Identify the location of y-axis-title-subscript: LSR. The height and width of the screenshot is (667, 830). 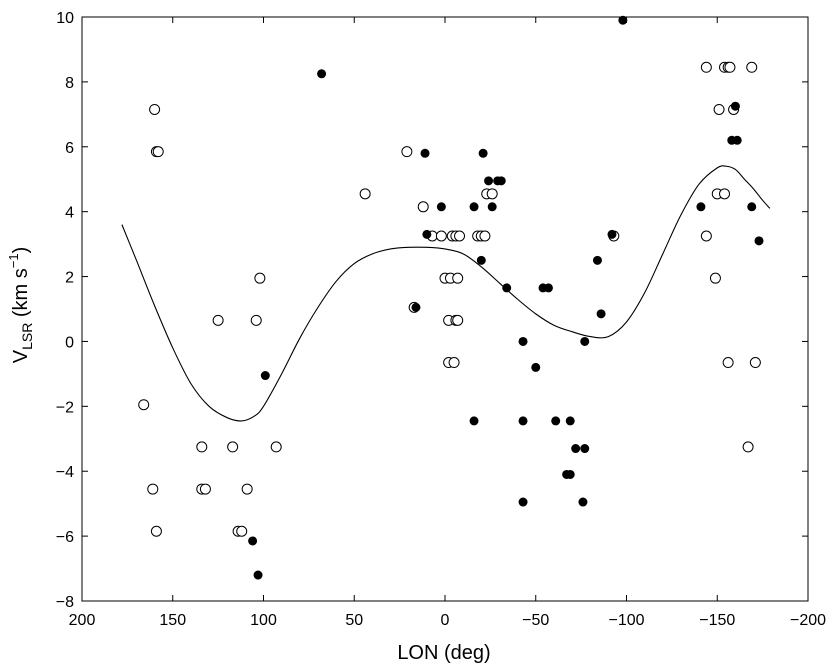
(27, 336).